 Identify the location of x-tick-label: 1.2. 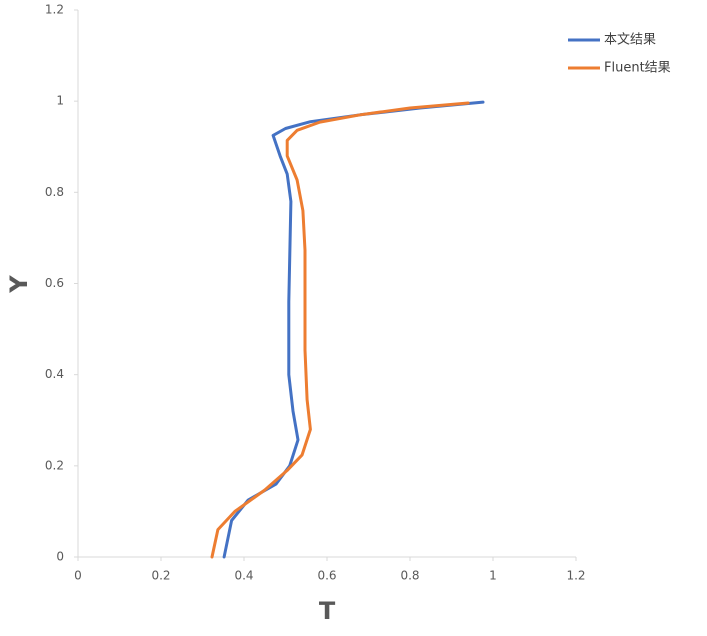
(575, 576).